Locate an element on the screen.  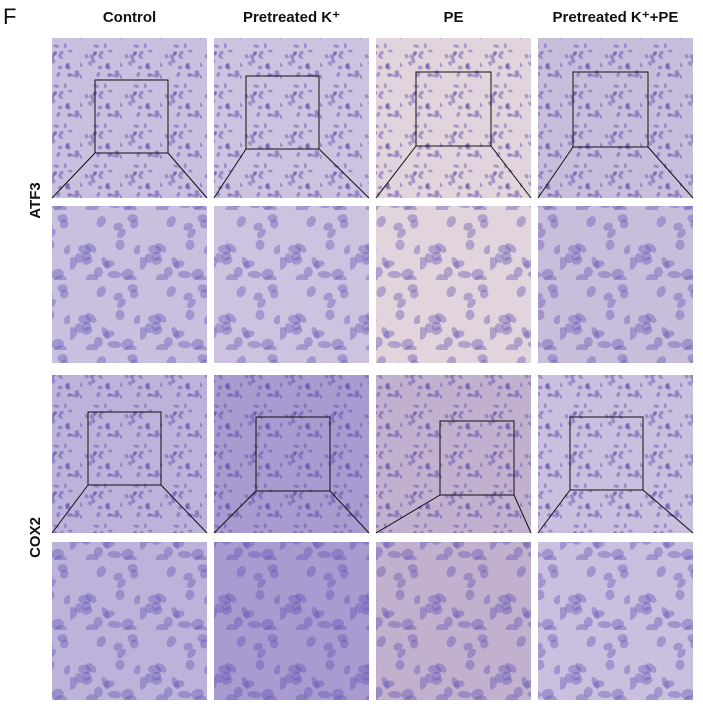
column-header: Control is located at coordinates (129, 17).